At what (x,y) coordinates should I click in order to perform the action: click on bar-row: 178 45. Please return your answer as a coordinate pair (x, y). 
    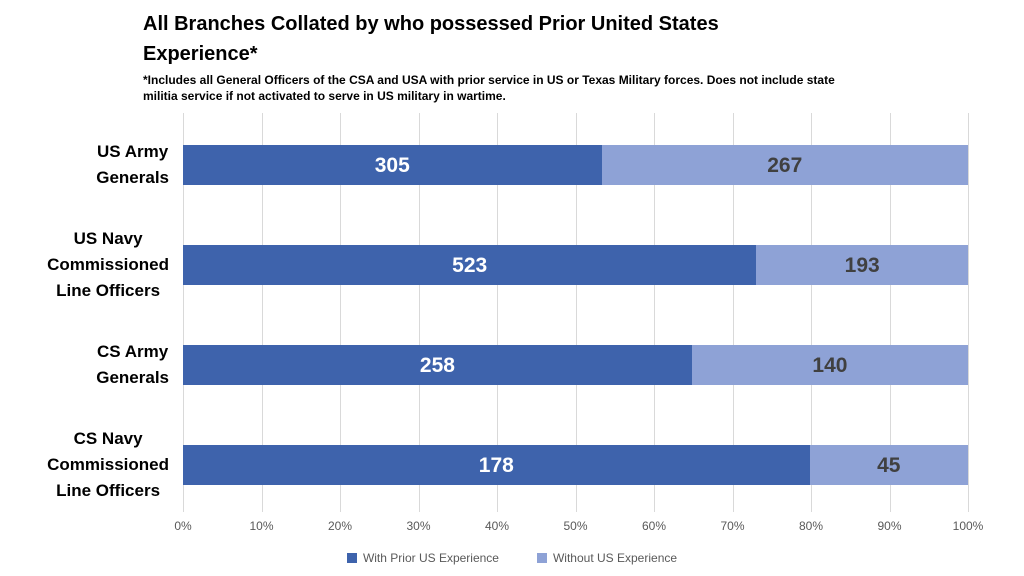
    Looking at the image, I should click on (575, 465).